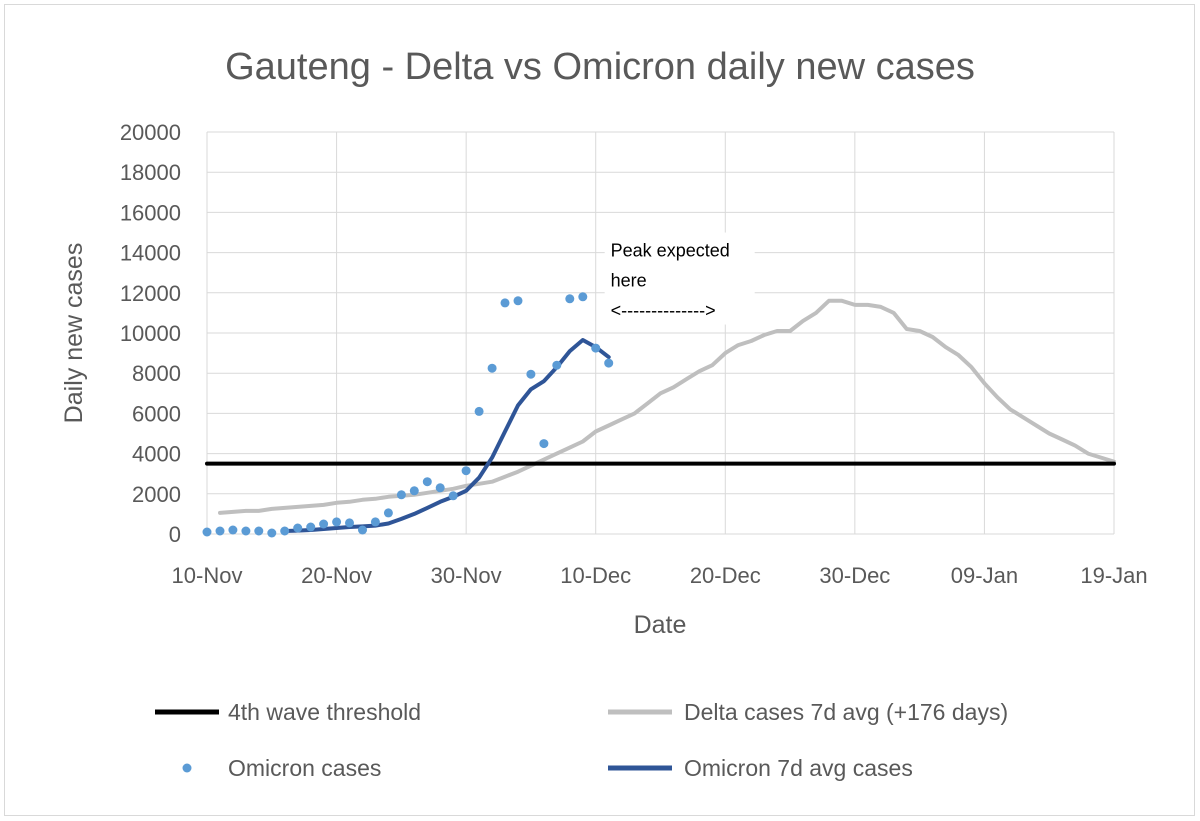 The width and height of the screenshot is (1200, 821). What do you see at coordinates (74, 333) in the screenshot?
I see `y-axis-label: Daily new cases` at bounding box center [74, 333].